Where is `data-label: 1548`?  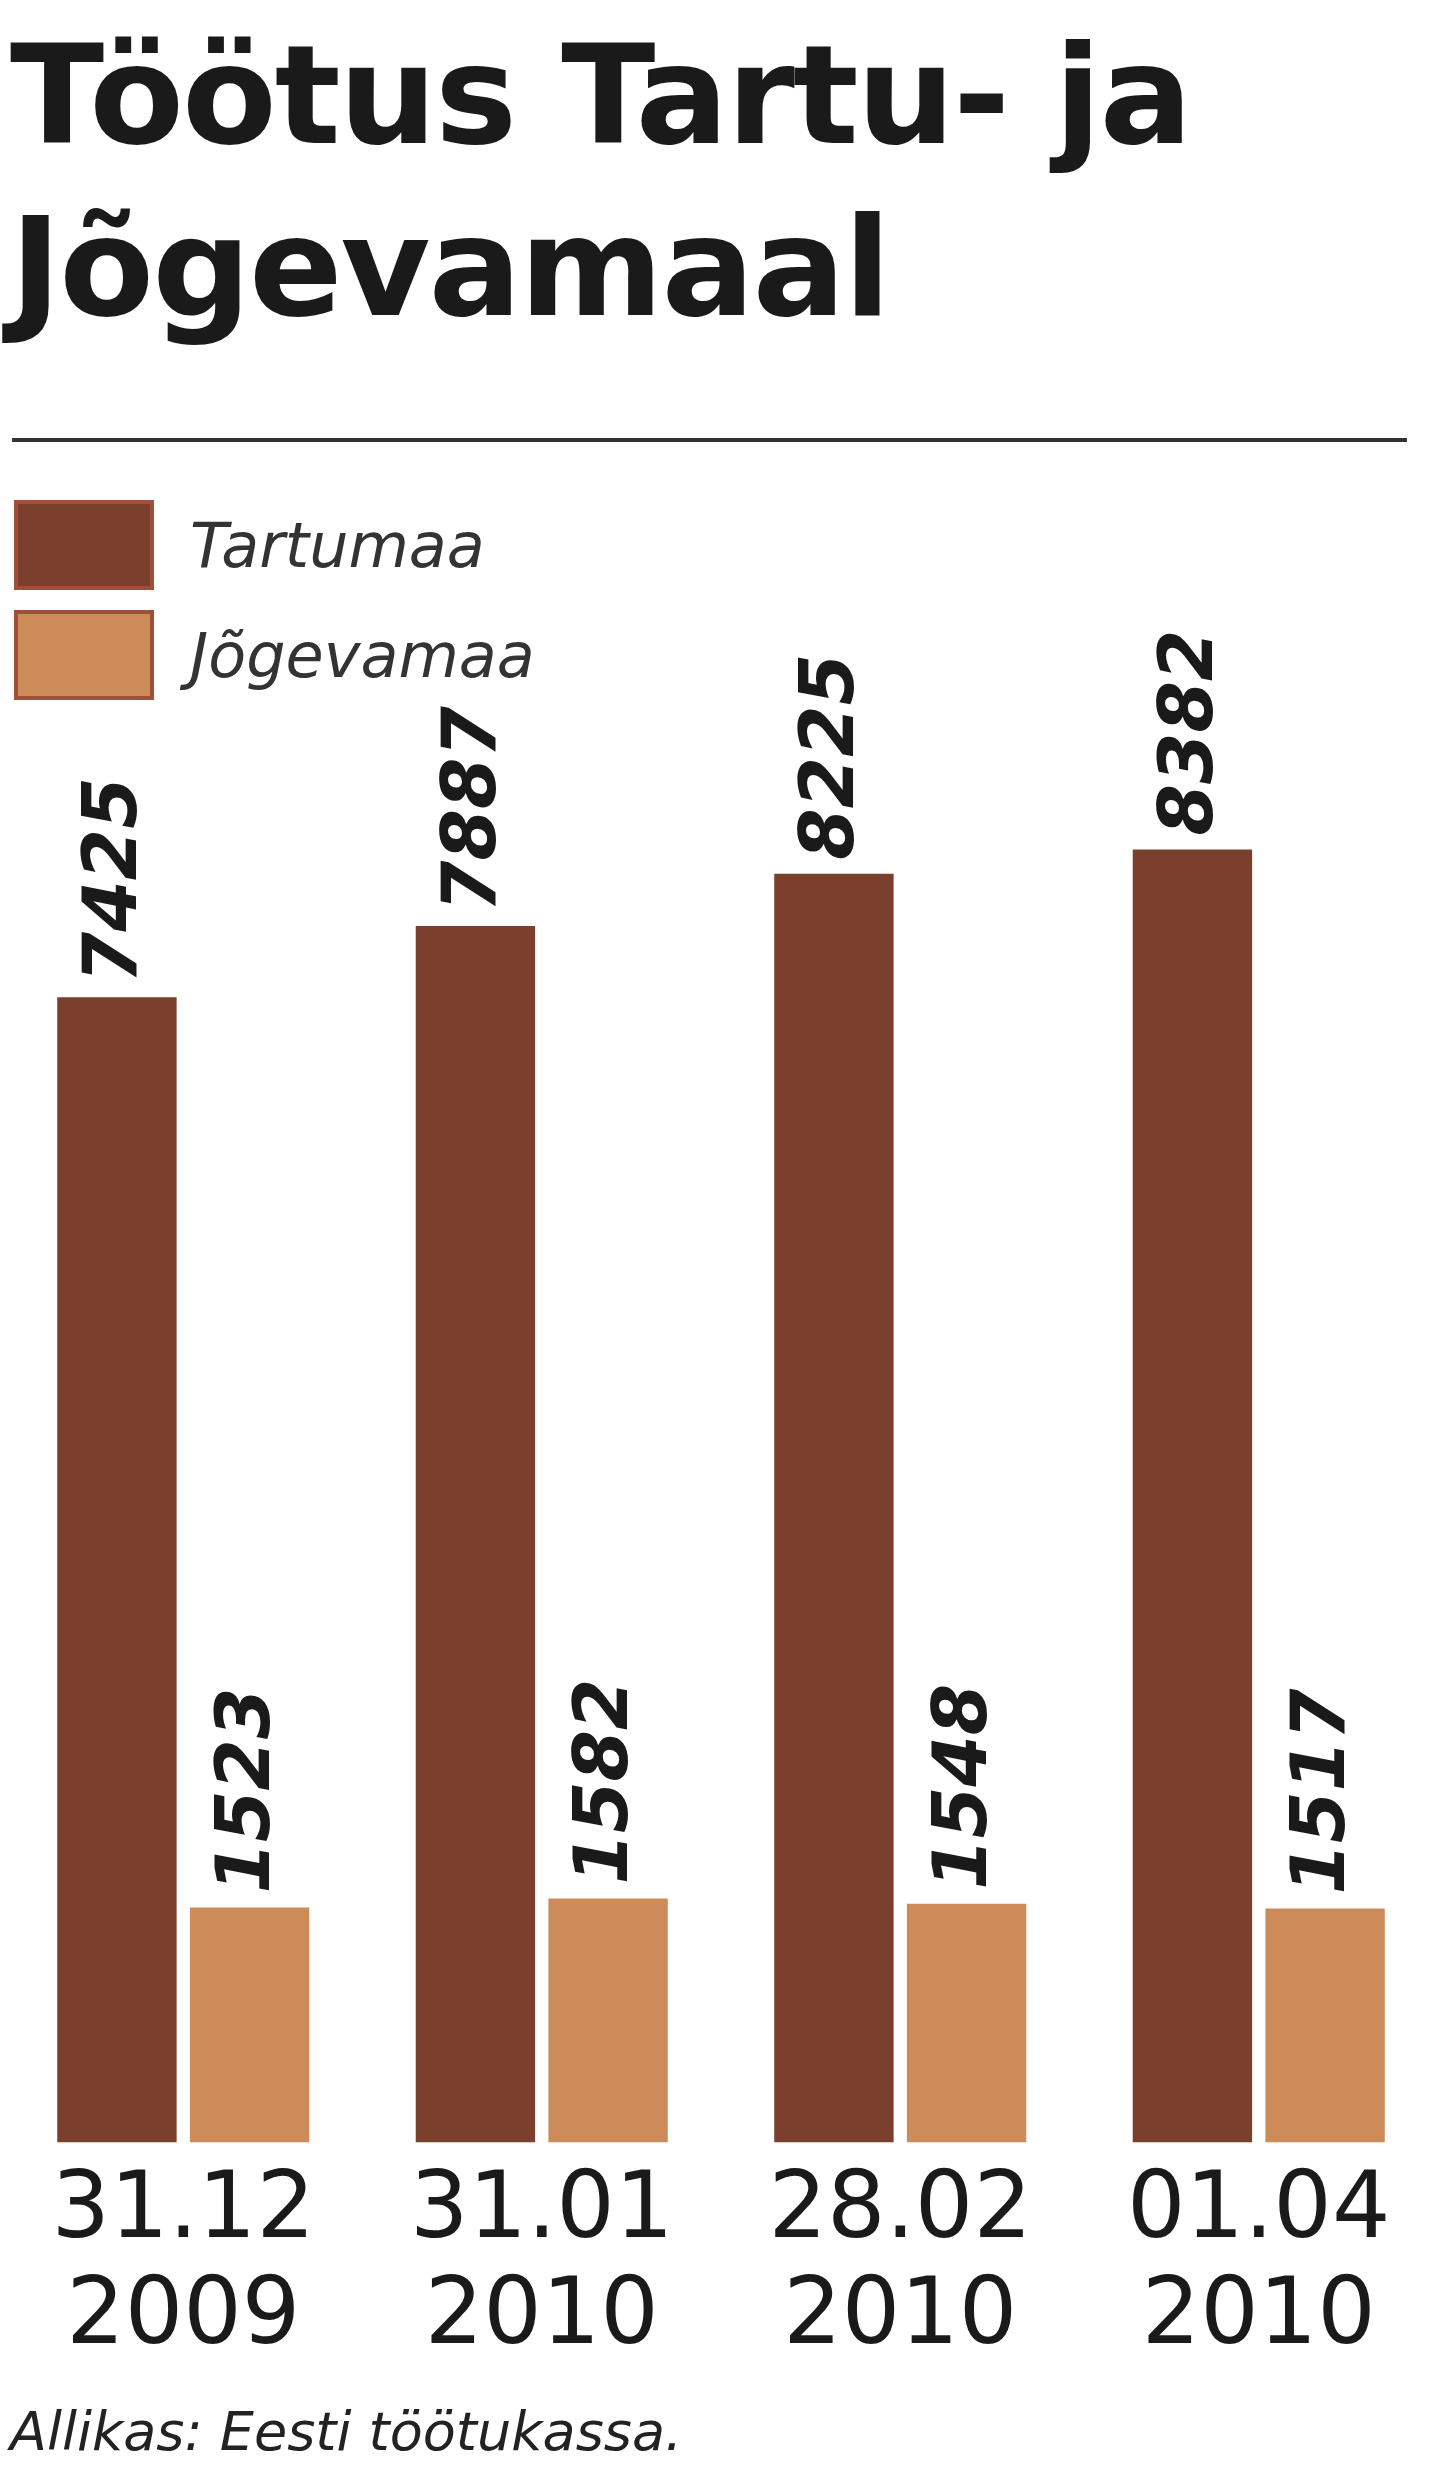 data-label: 1548 is located at coordinates (959, 1786).